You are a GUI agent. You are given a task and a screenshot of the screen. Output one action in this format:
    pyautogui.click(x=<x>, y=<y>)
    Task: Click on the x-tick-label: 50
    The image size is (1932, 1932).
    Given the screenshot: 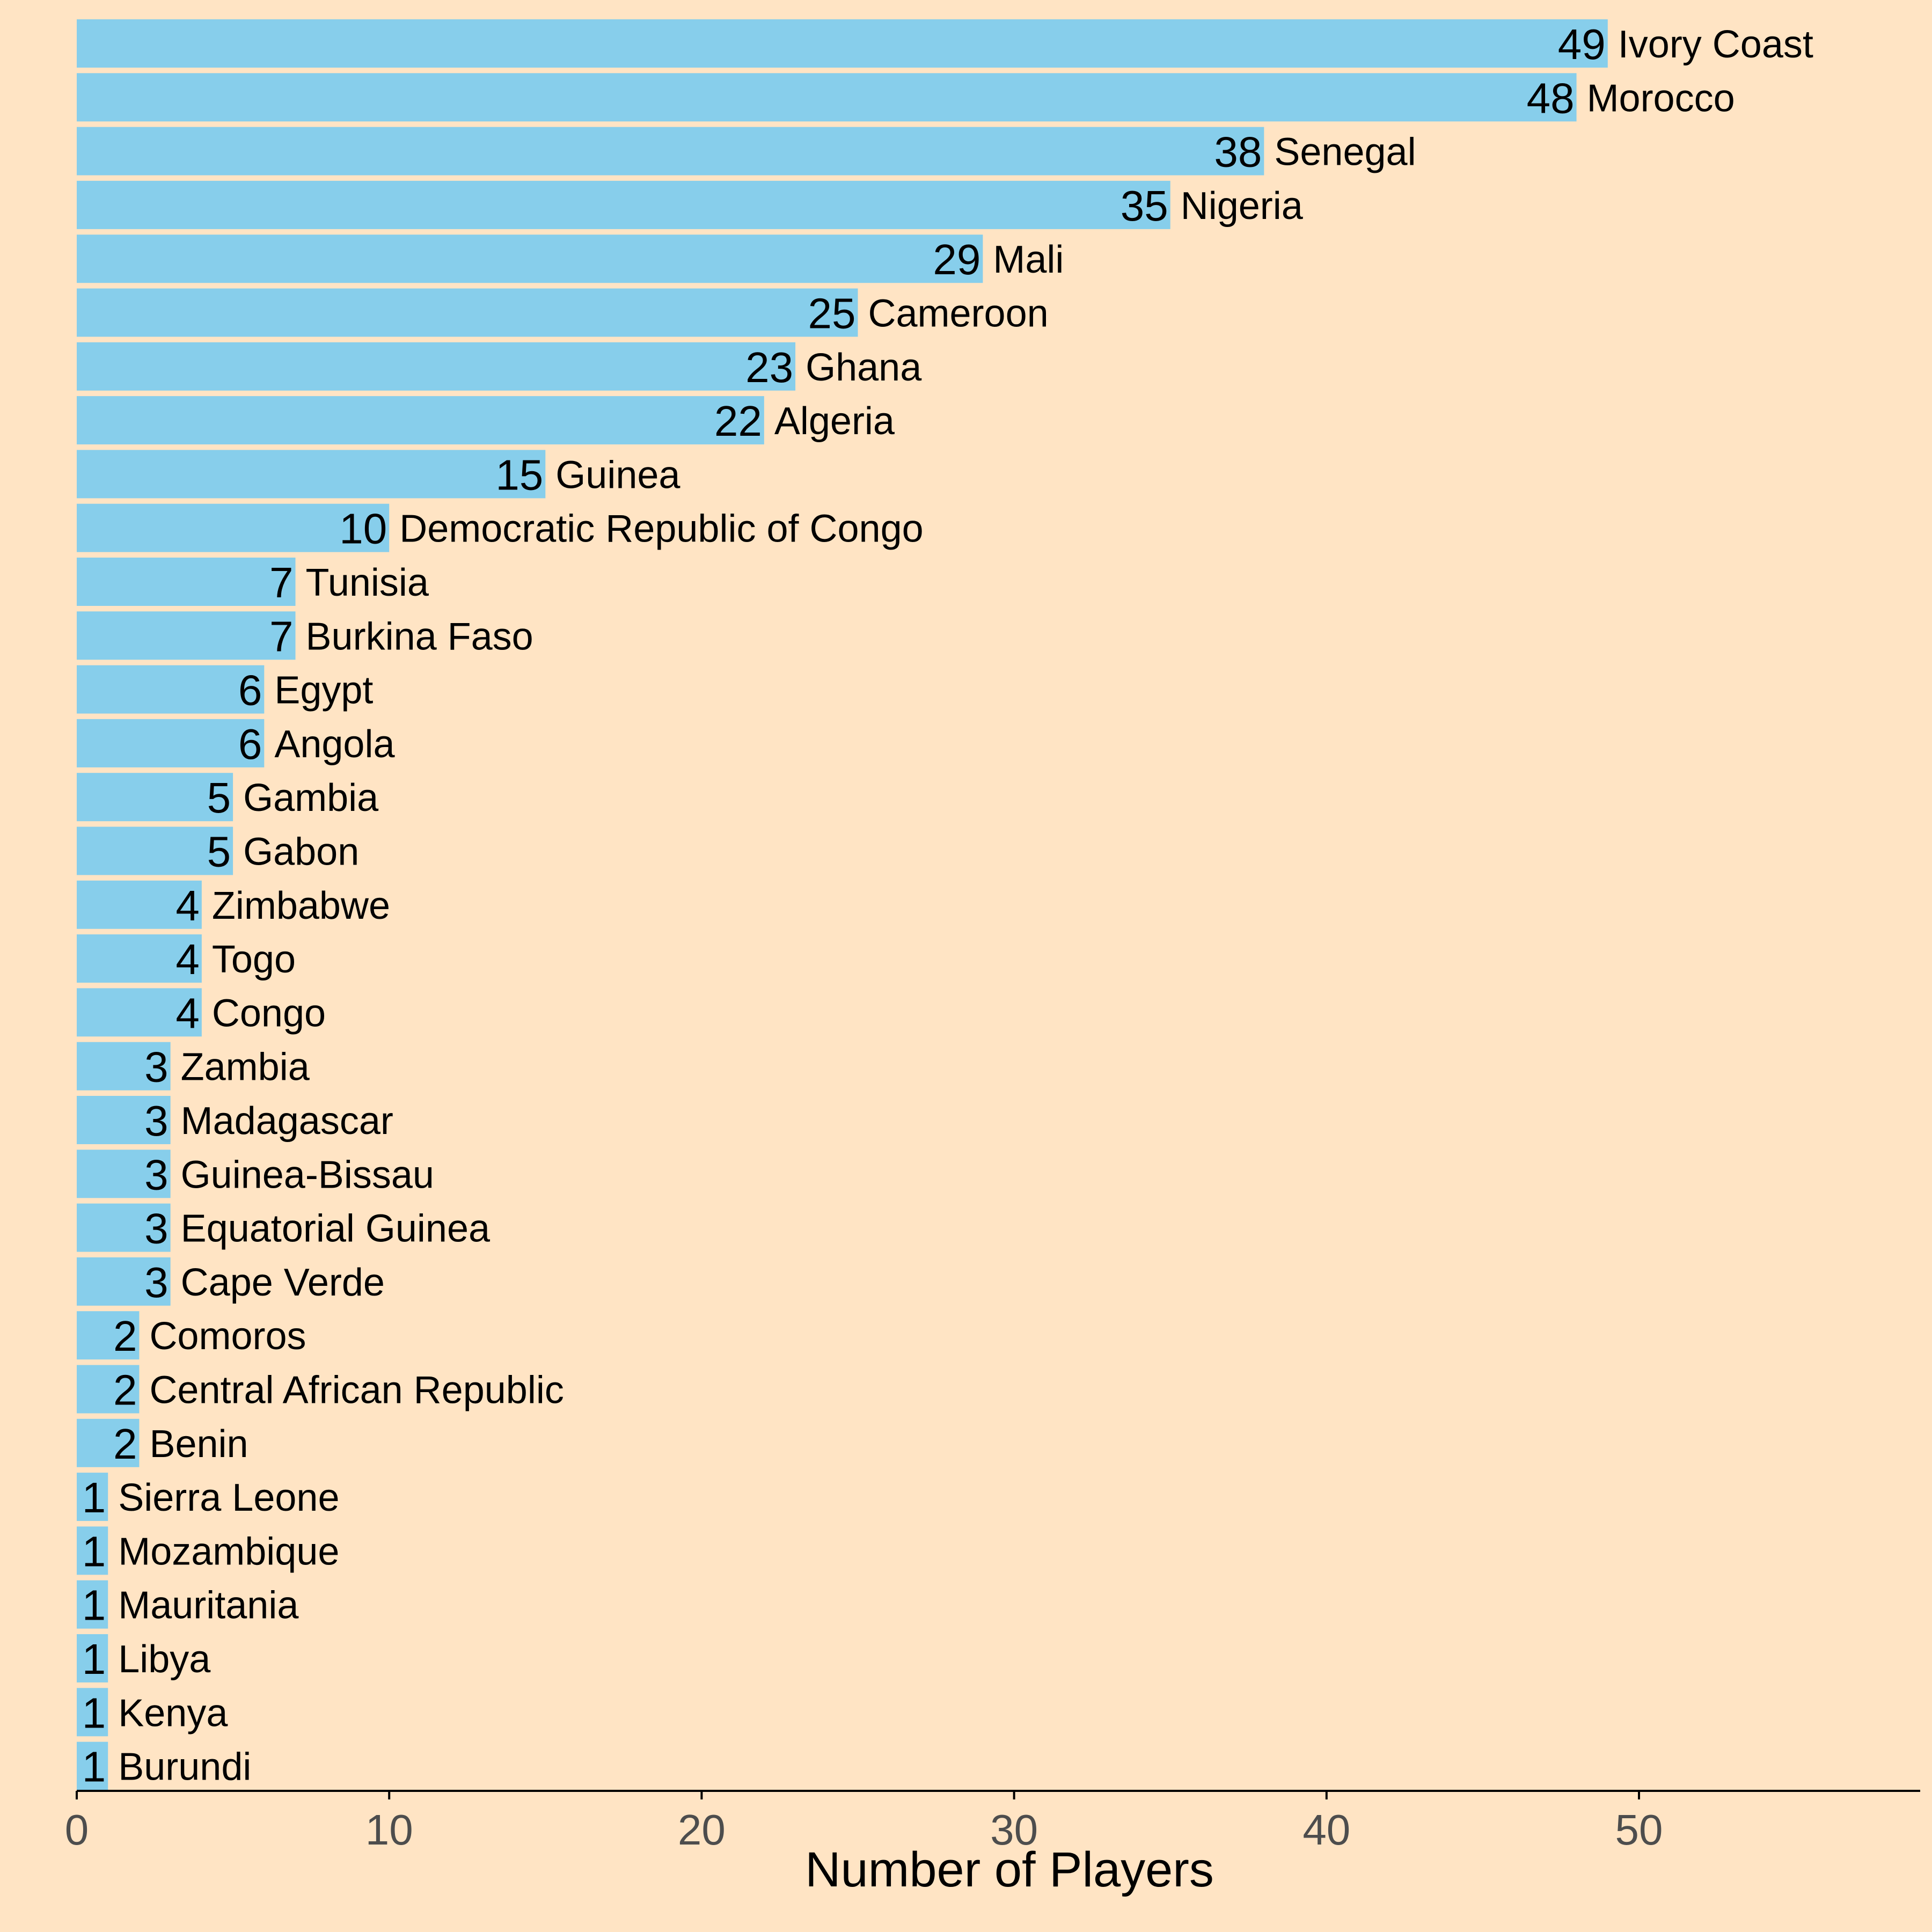 What is the action you would take?
    pyautogui.click(x=1639, y=1830)
    